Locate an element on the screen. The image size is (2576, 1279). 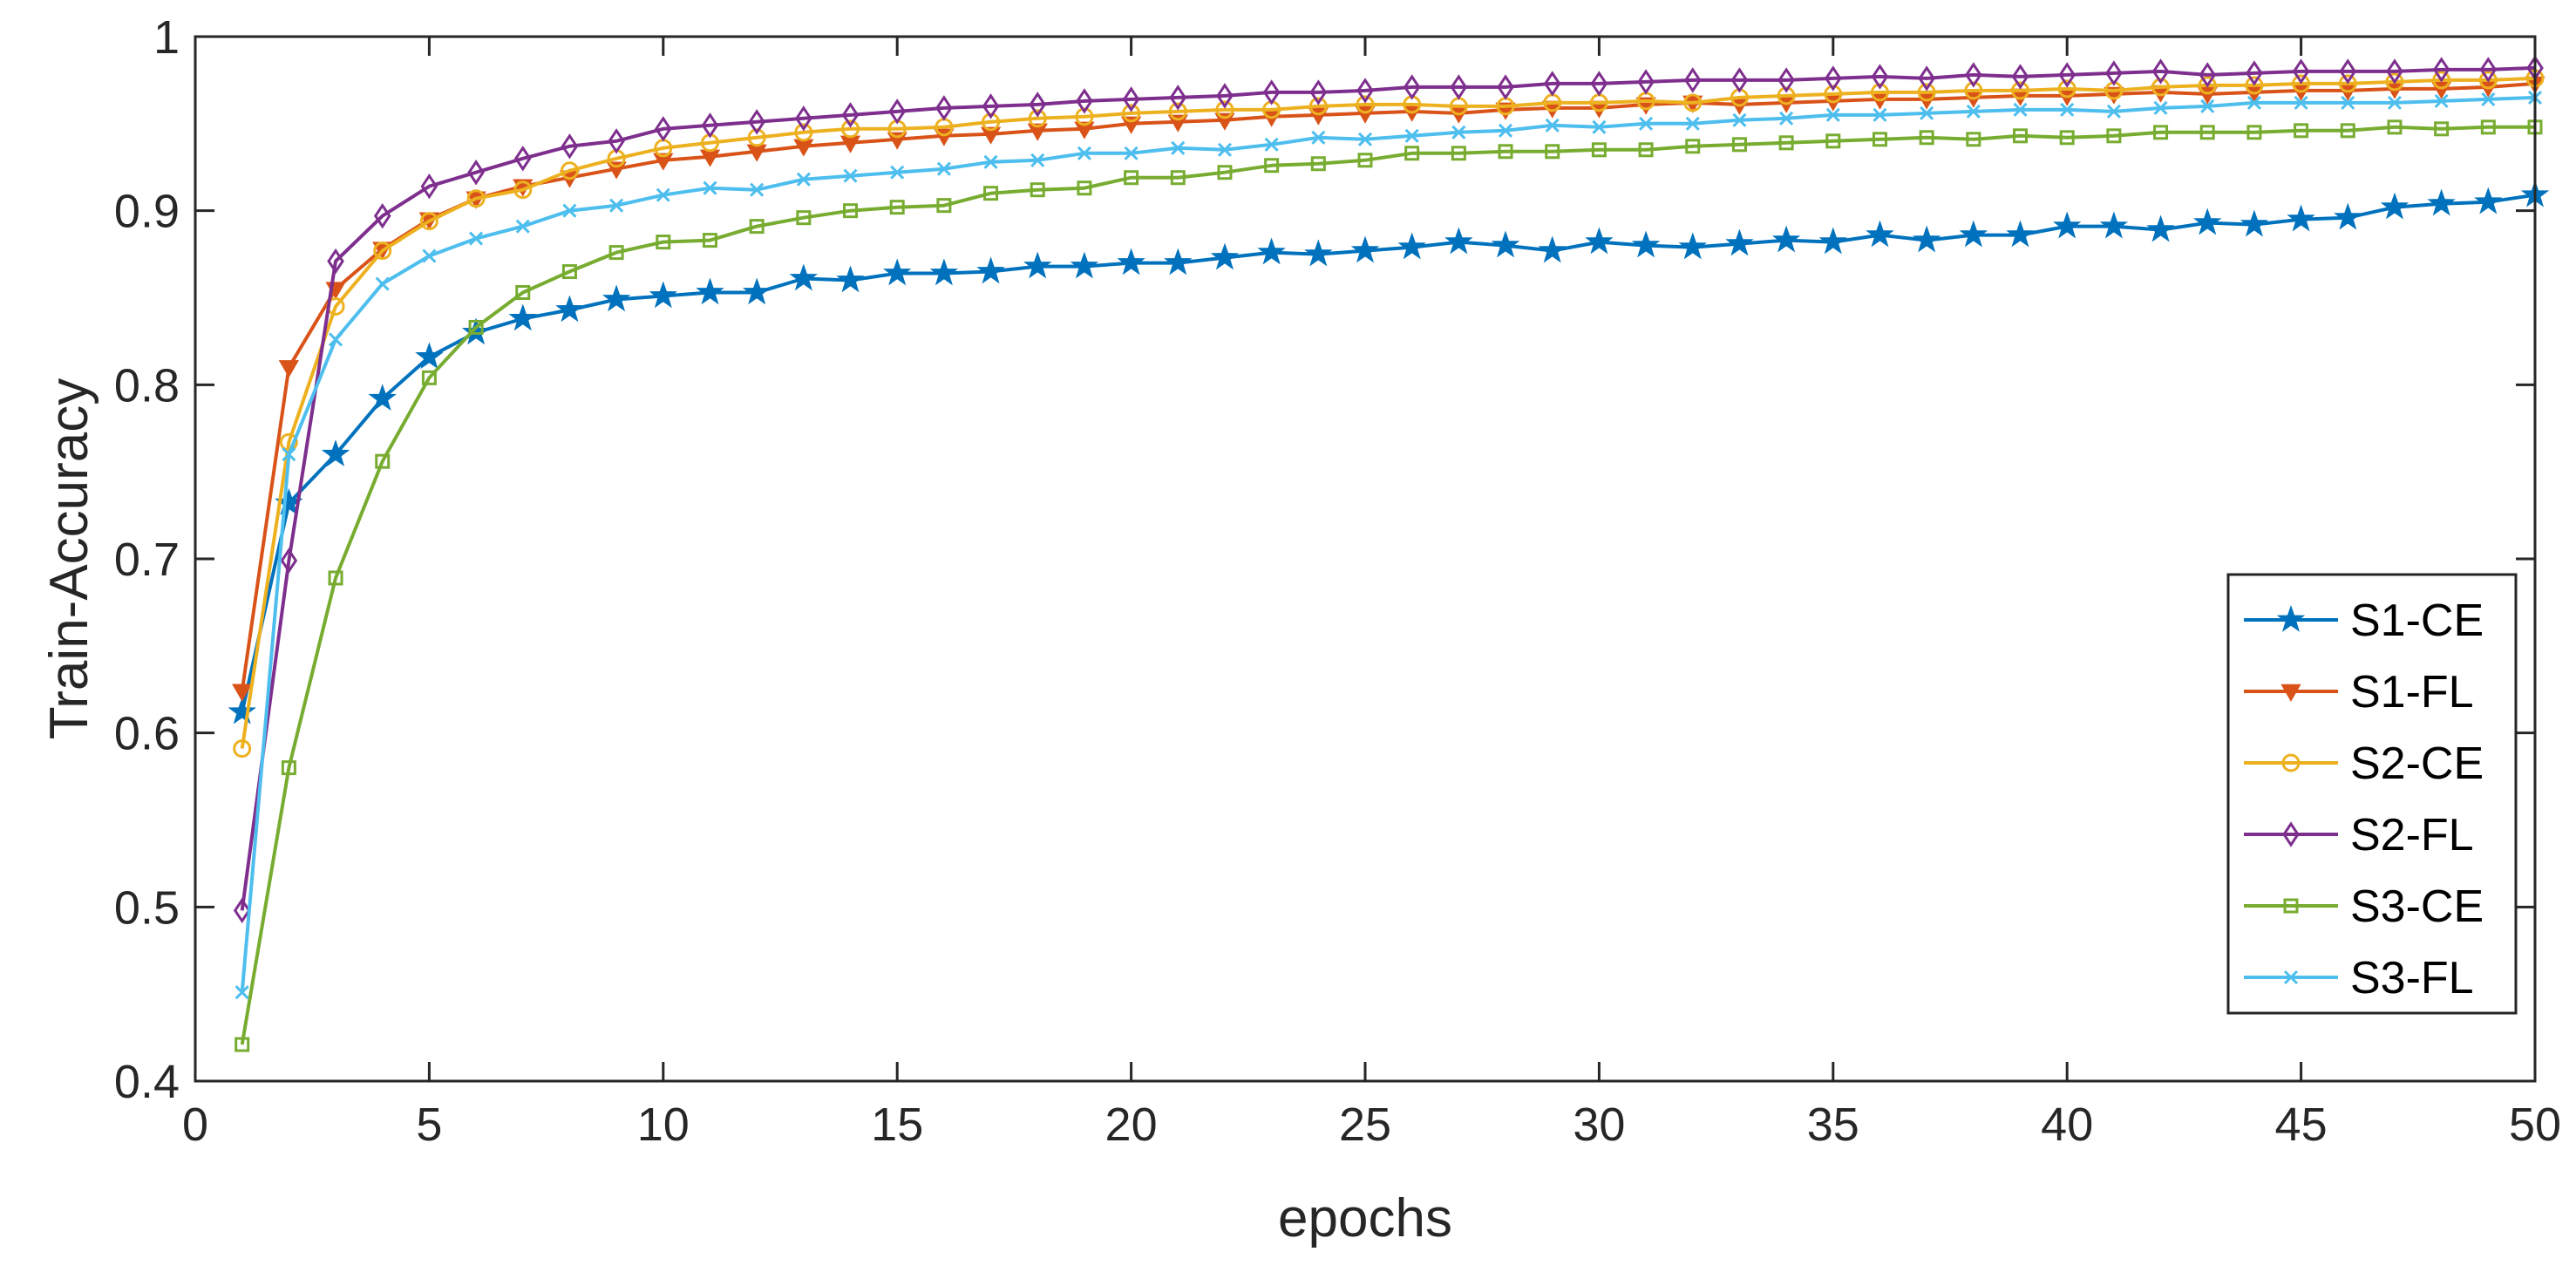
y-tick-label: 0.9 is located at coordinates (147, 212).